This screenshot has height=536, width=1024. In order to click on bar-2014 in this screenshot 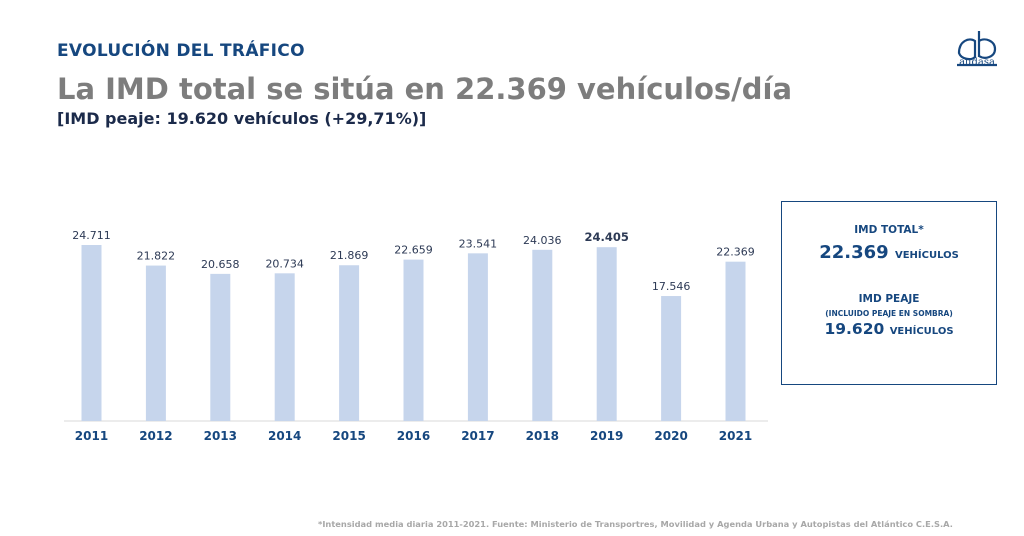, I will do `click(284, 347)`.